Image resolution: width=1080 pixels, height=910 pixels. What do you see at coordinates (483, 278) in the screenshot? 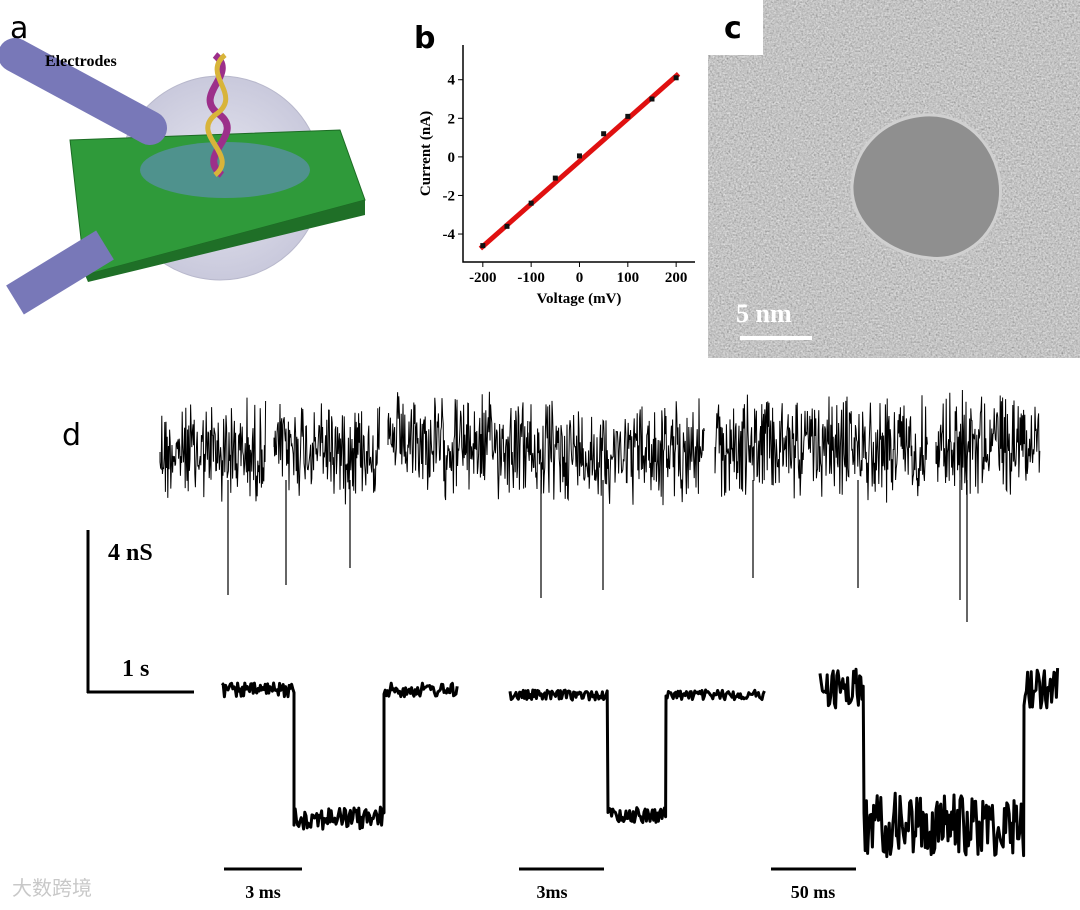
I see `x-tick-label: -200` at bounding box center [483, 278].